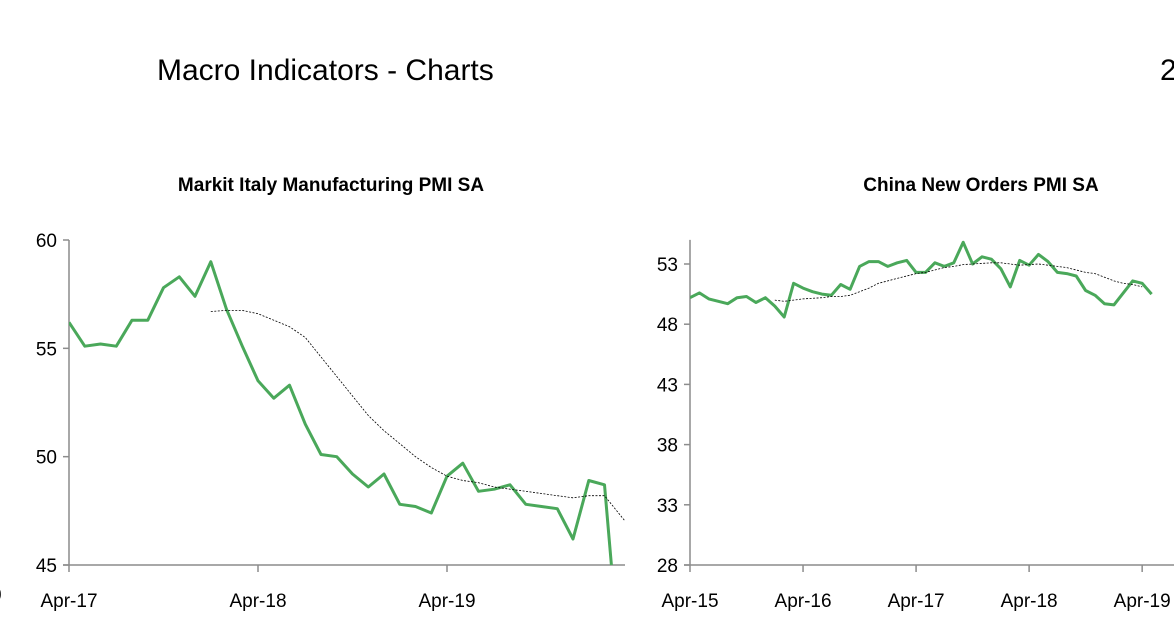 The height and width of the screenshot is (626, 1174). What do you see at coordinates (46, 458) in the screenshot?
I see `y-tick-label: 50` at bounding box center [46, 458].